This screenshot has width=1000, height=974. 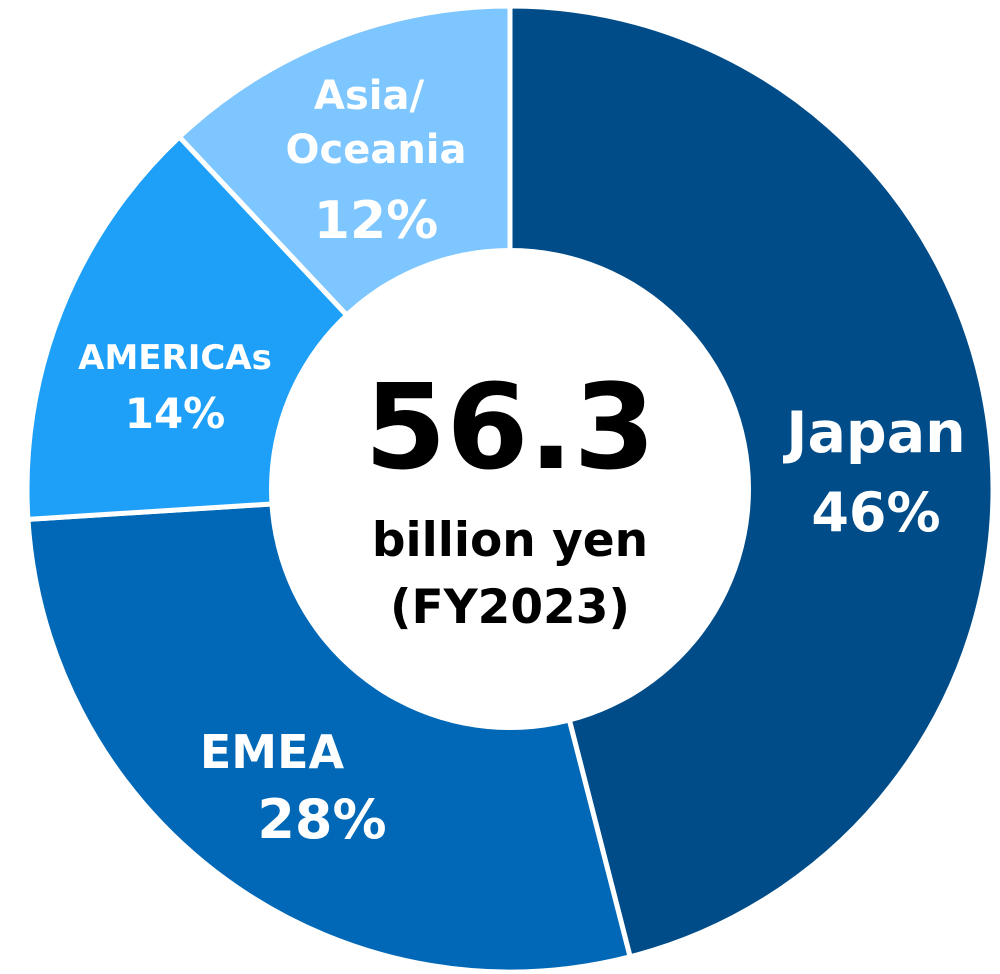 I want to click on slice-label-asia-oceania: Asia/ Oceania, so click(x=375, y=123).